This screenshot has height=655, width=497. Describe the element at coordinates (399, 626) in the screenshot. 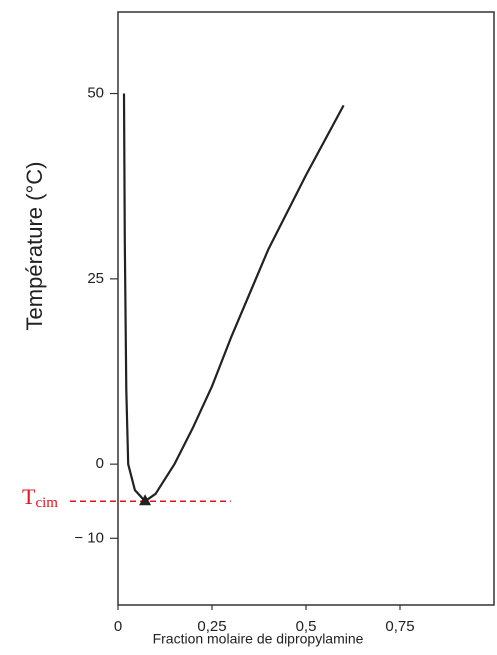

I see `x-tick-label: 0,75` at that location.